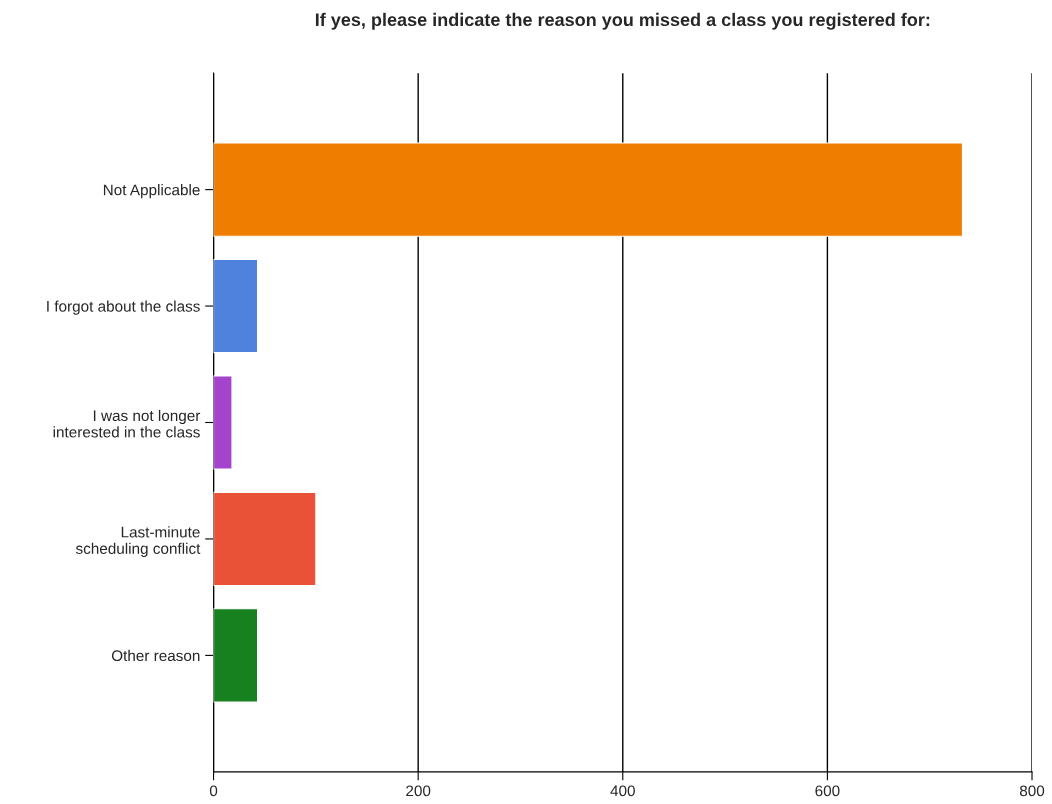 The width and height of the screenshot is (1052, 804). What do you see at coordinates (123, 307) in the screenshot?
I see `y-tick-label: I forgot about the class` at bounding box center [123, 307].